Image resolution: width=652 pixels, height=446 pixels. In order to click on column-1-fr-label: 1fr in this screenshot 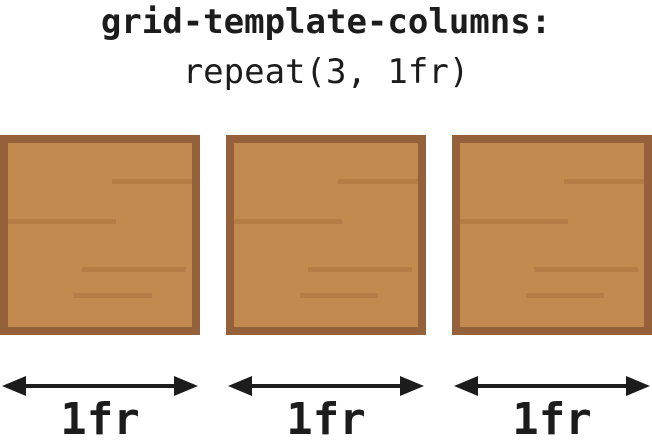, I will do `click(100, 419)`.